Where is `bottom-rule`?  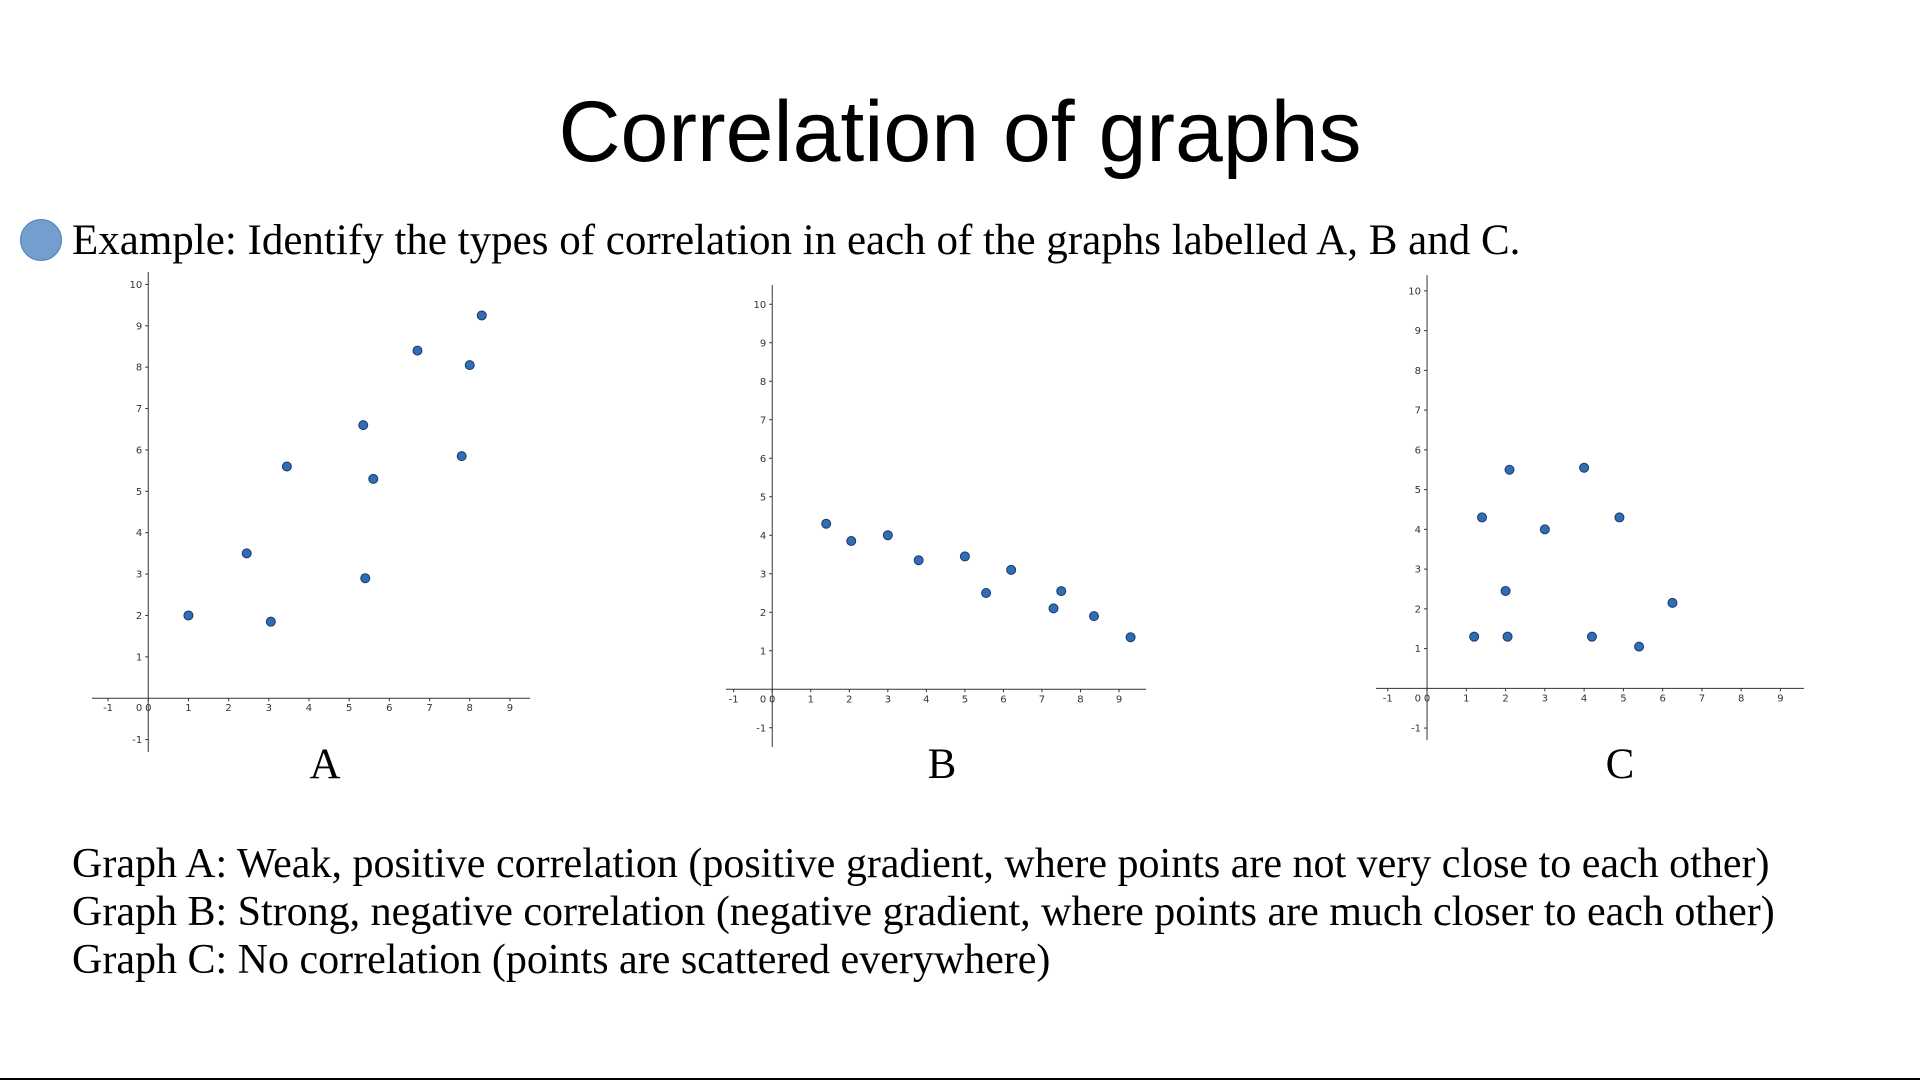
bottom-rule is located at coordinates (960, 1079).